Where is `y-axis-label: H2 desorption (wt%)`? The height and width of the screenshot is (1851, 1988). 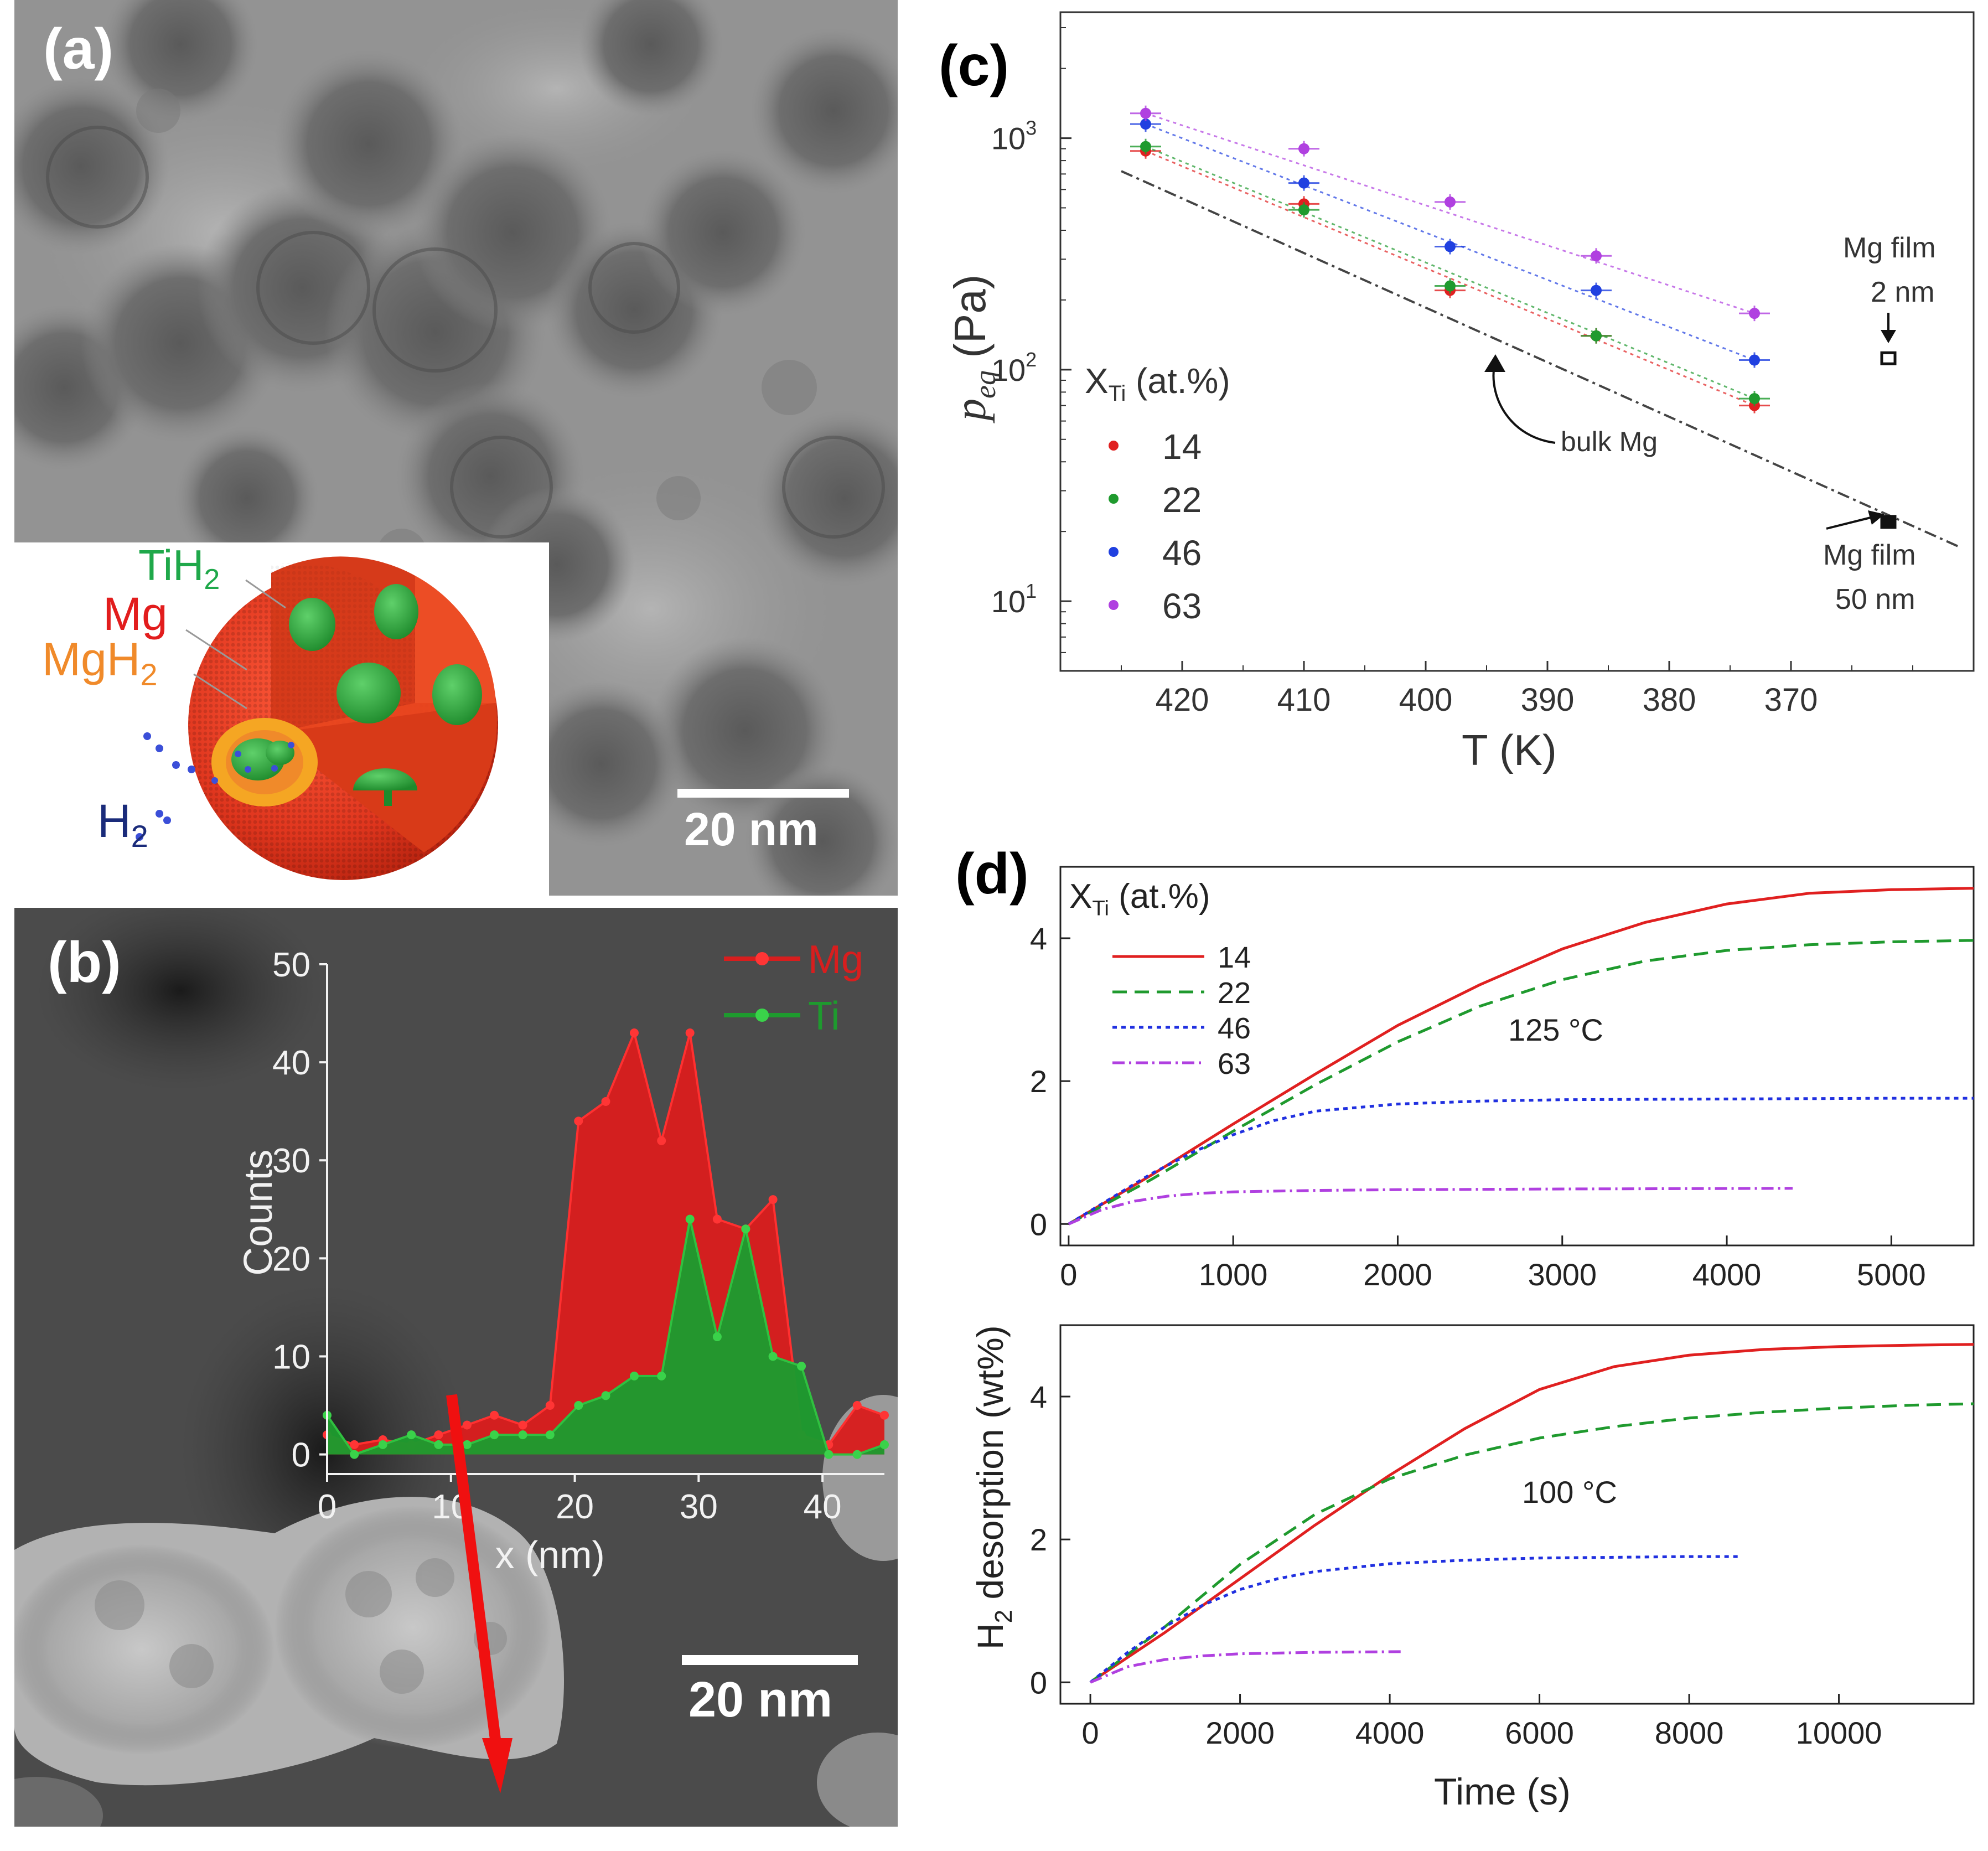
y-axis-label: H2 desorption (wt%) is located at coordinates (994, 1487).